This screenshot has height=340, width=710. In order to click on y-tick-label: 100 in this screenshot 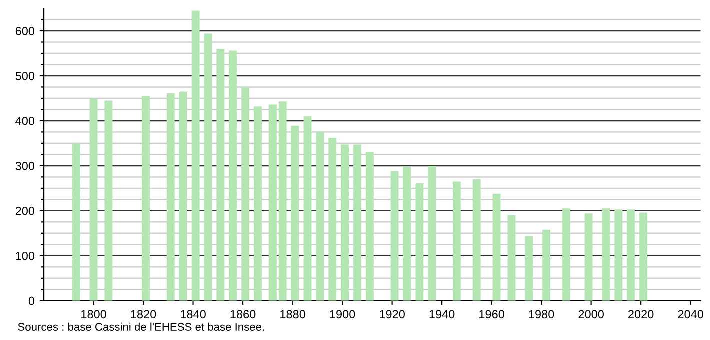, I will do `click(25, 256)`.